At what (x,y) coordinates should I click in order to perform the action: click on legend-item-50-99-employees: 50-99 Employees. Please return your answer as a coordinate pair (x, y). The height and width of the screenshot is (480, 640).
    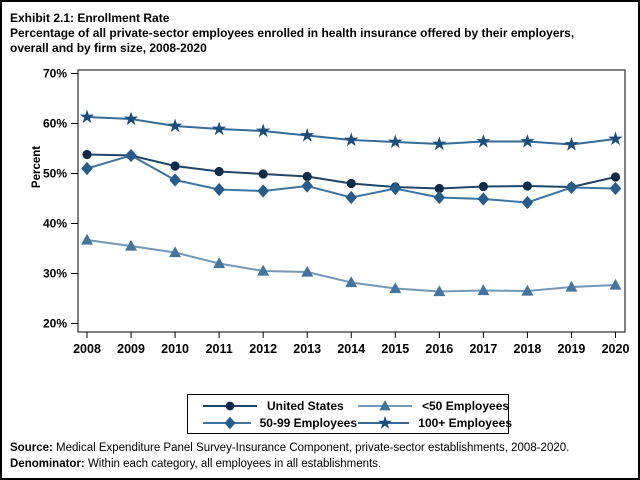
    Looking at the image, I should click on (279, 423).